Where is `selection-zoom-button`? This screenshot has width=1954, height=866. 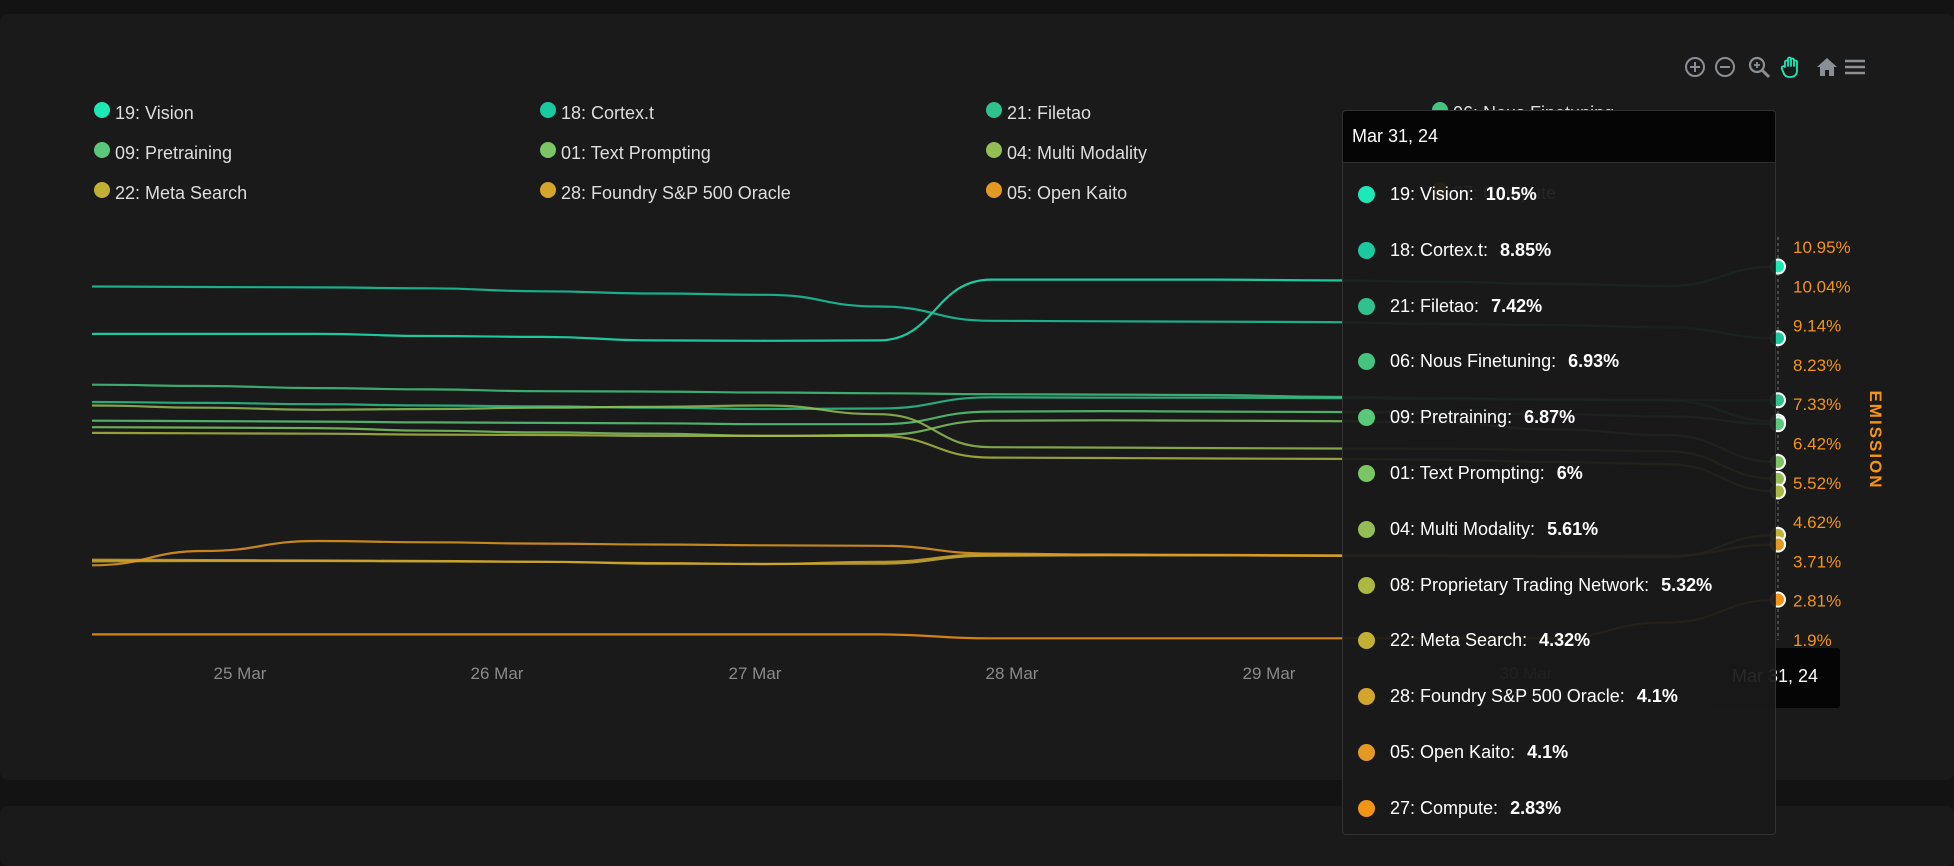 selection-zoom-button is located at coordinates (1759, 67).